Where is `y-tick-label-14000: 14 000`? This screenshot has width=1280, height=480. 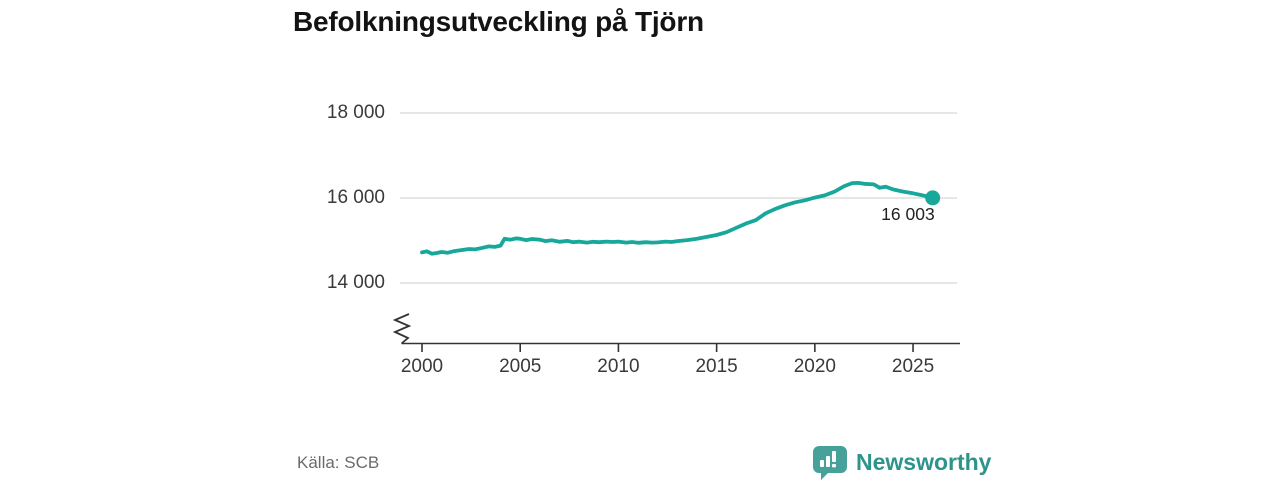 y-tick-label-14000: 14 000 is located at coordinates (355, 282).